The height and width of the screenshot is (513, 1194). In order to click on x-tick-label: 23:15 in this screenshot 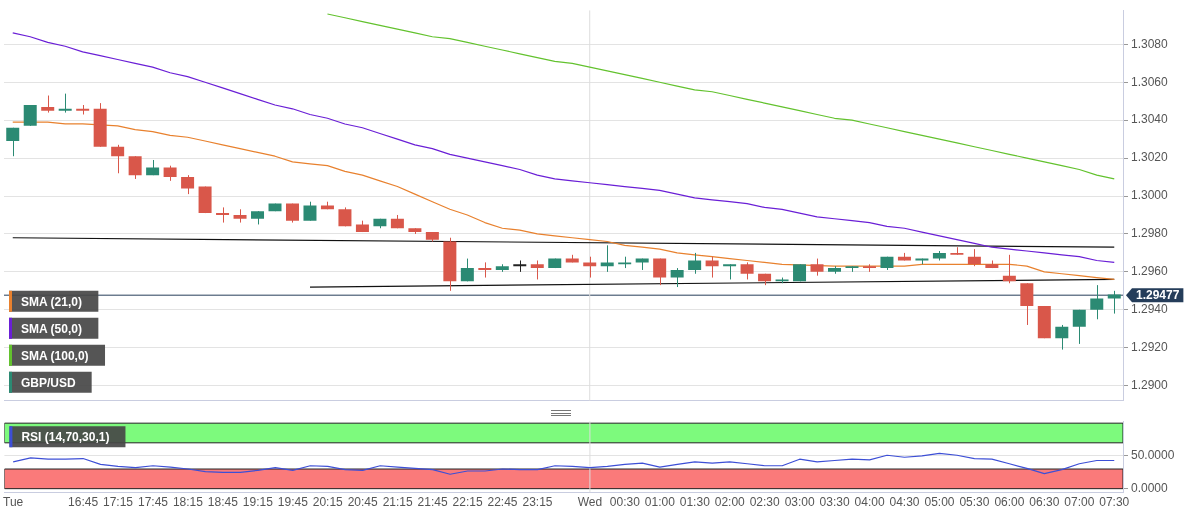, I will do `click(537, 502)`.